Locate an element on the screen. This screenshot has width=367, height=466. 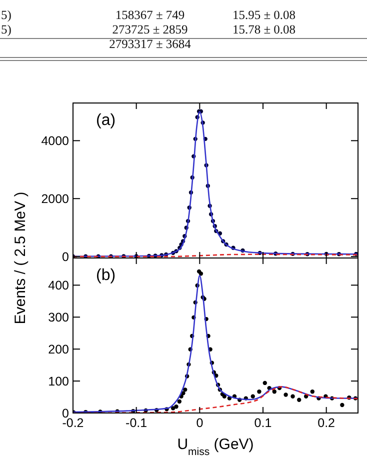
annotation: (a) is located at coordinates (106, 120).